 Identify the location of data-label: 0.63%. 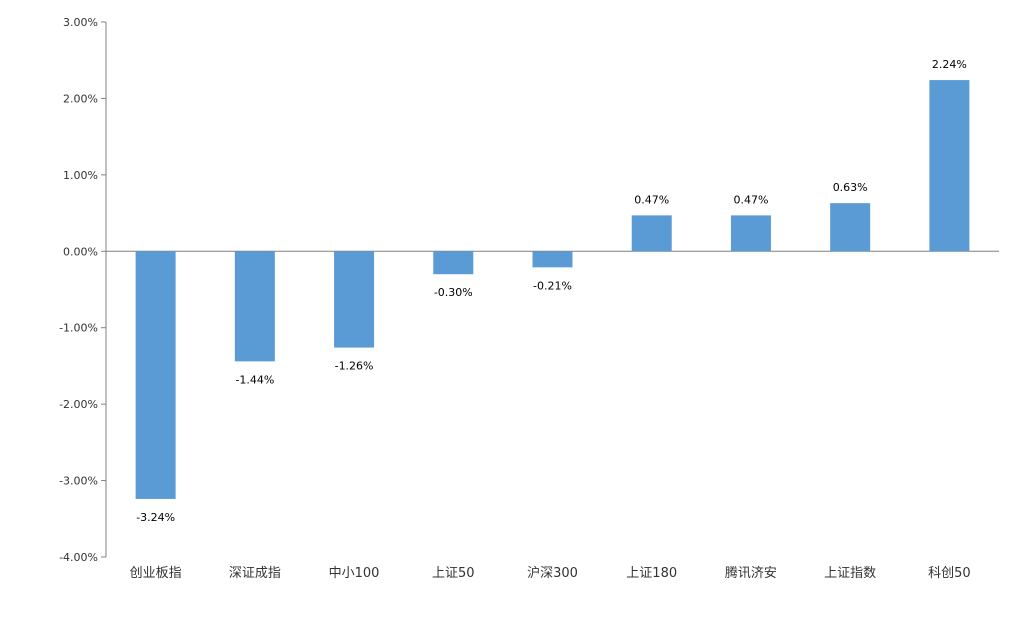
(850, 187).